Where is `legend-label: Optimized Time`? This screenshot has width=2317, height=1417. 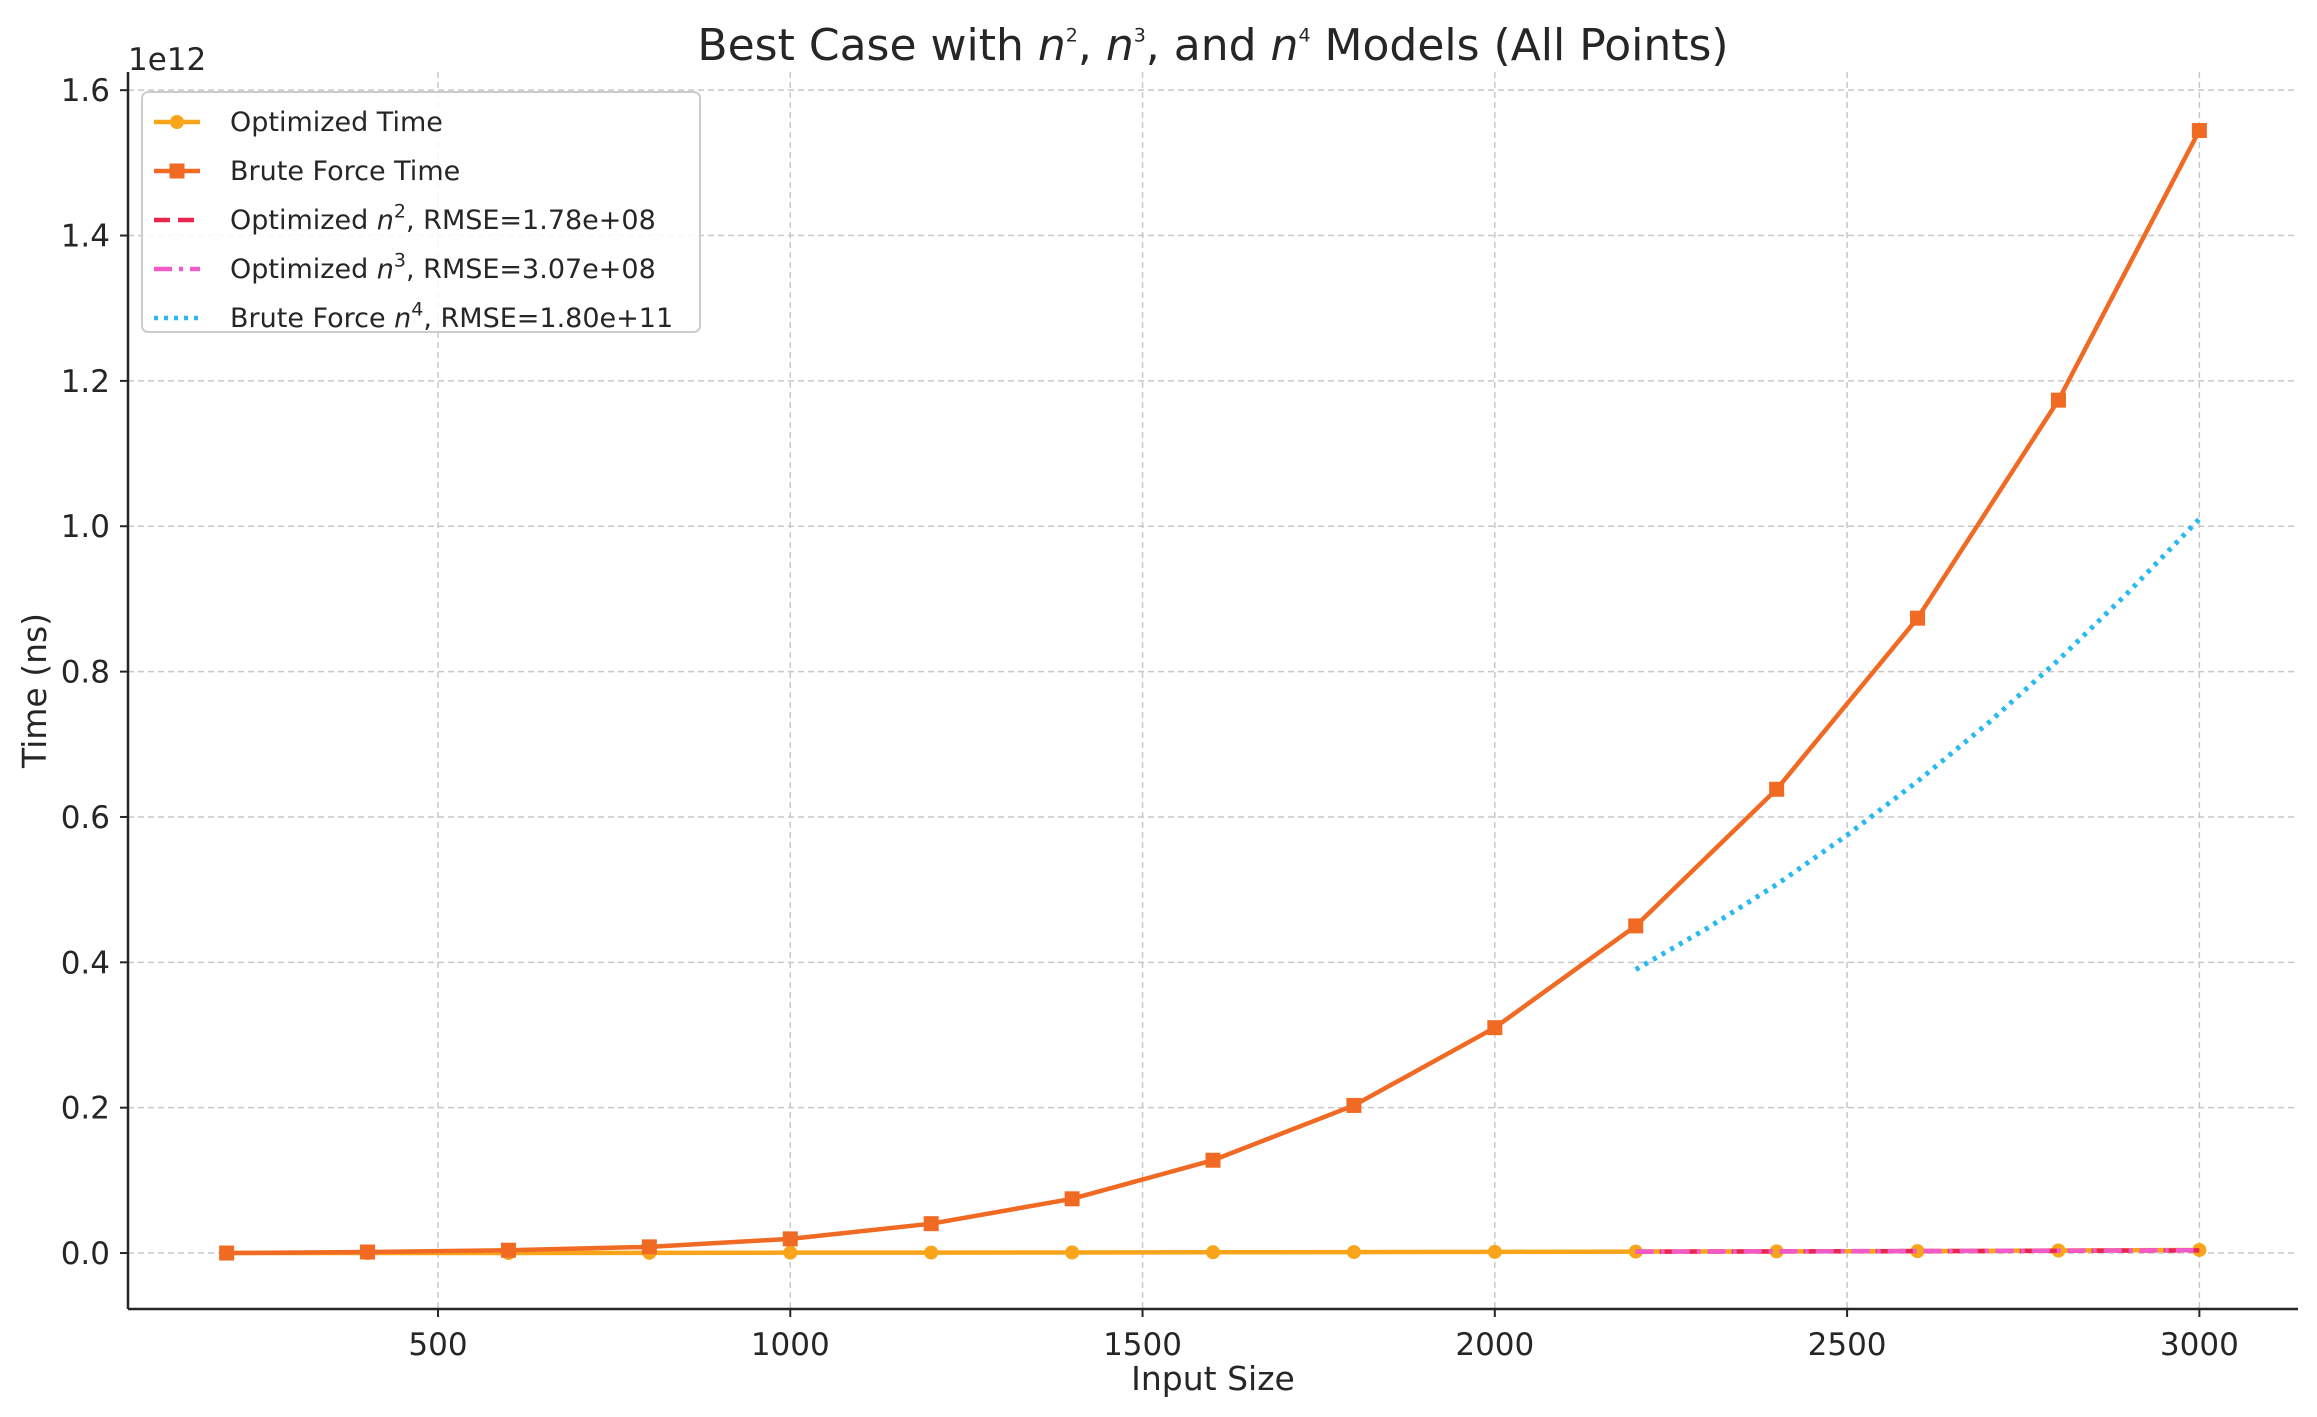 legend-label: Optimized Time is located at coordinates (336, 122).